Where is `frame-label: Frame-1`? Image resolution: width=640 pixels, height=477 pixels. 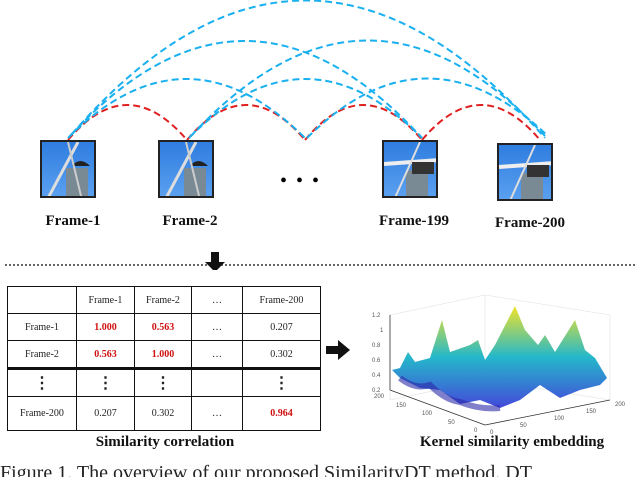
frame-label: Frame-1 is located at coordinates (73, 221).